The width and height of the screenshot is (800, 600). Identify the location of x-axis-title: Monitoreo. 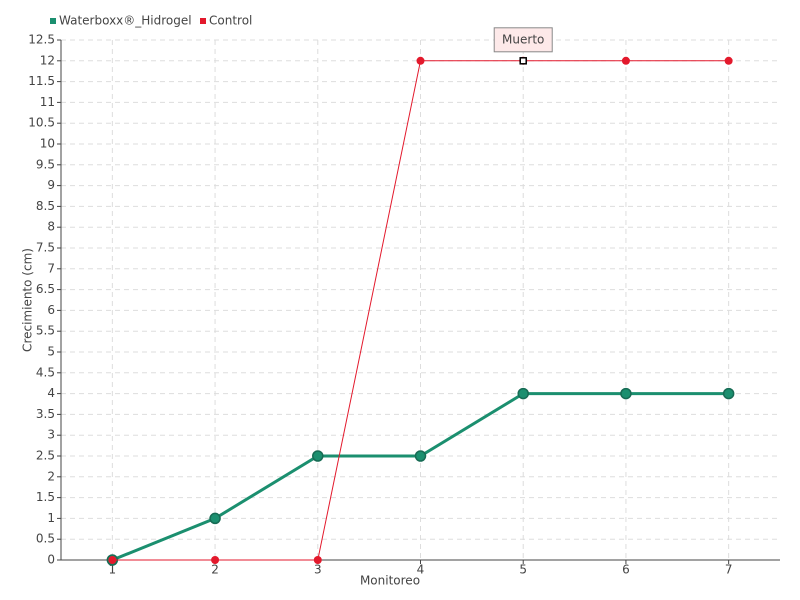
(390, 581).